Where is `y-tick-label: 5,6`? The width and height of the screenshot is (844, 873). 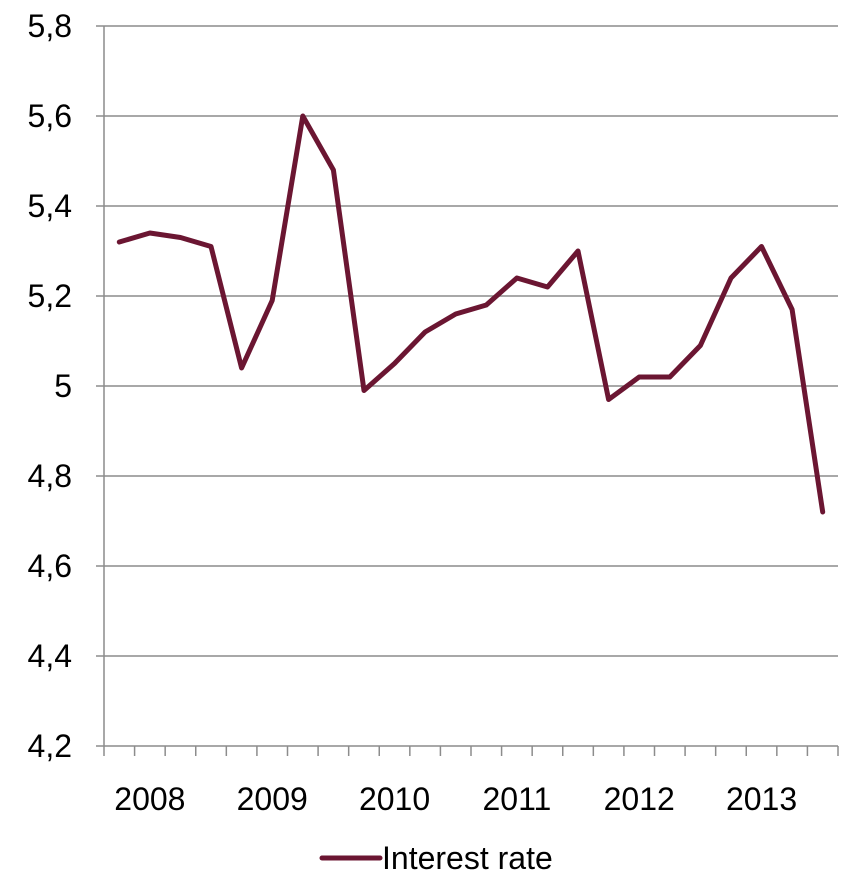 y-tick-label: 5,6 is located at coordinates (50, 116).